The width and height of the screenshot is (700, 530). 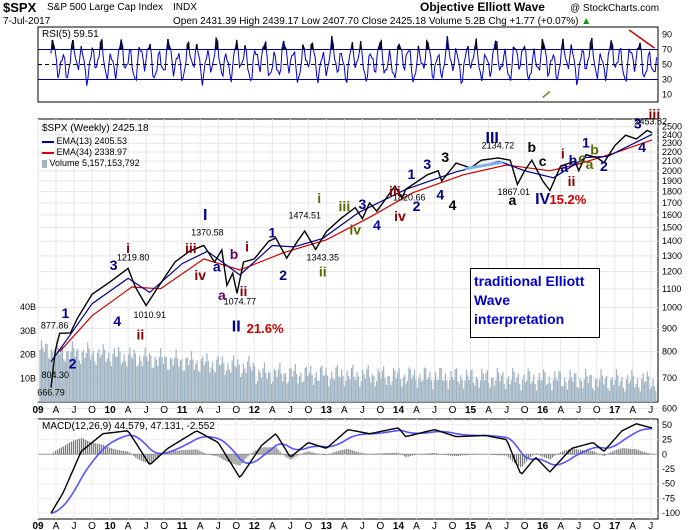 I want to click on wave-label: a, so click(x=217, y=267).